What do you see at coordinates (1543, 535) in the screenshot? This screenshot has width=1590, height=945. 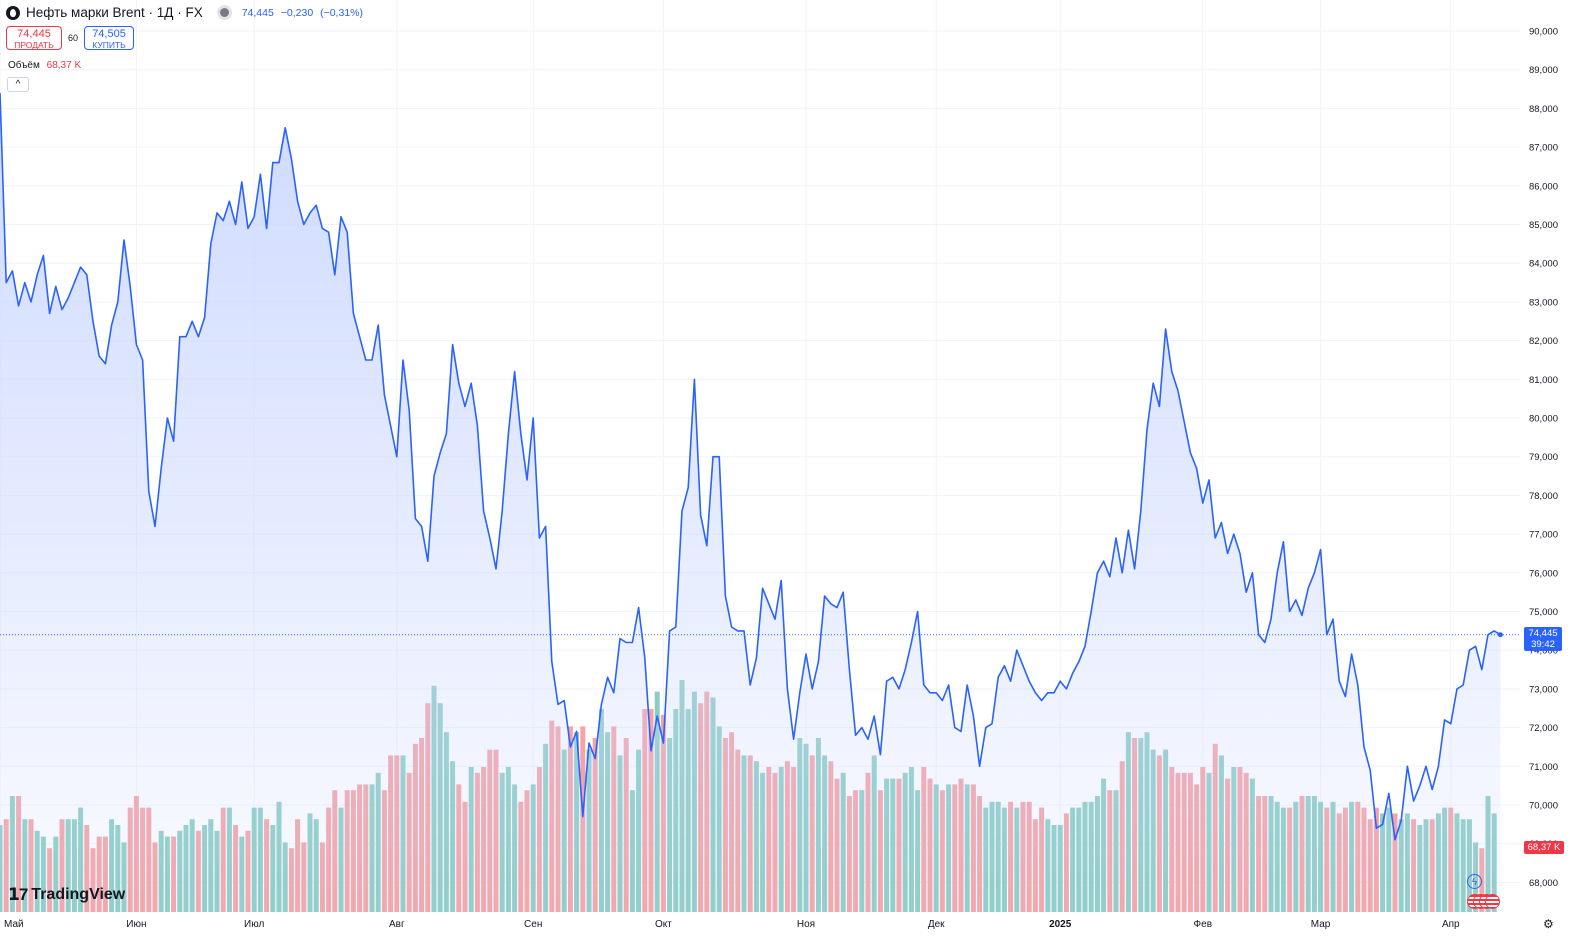 I see `y-tick-label: 77,000` at bounding box center [1543, 535].